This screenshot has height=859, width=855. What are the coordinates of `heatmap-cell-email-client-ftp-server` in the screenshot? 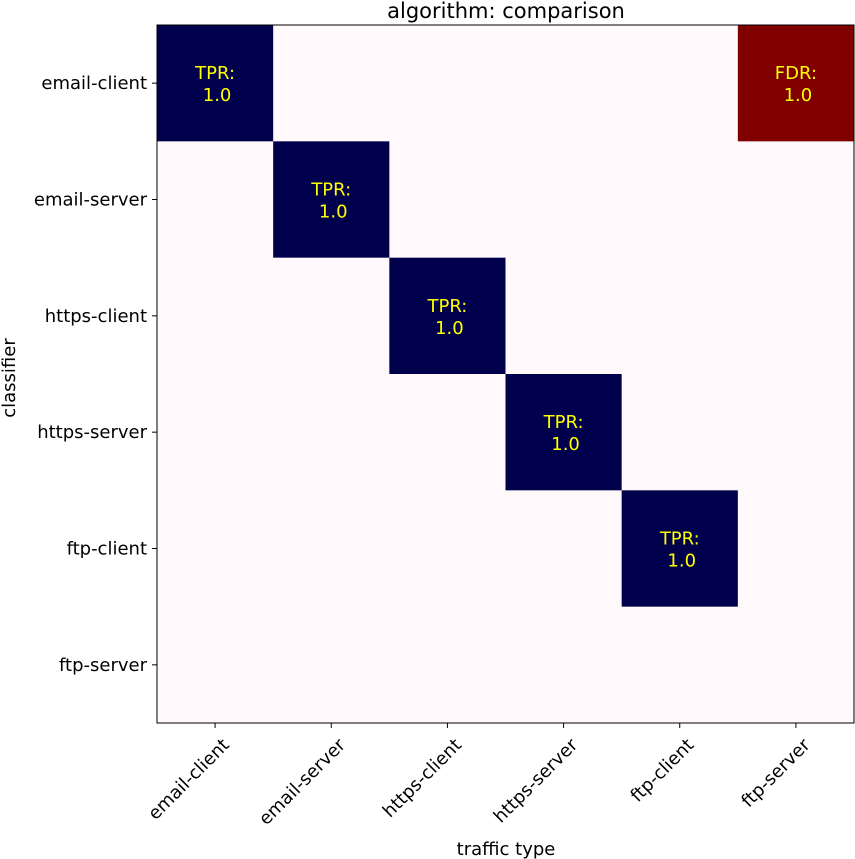 It's located at (795, 83).